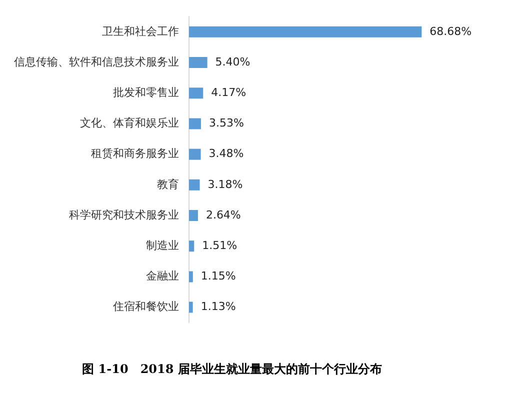  I want to click on y-tick-label: 科学研究和技术服务业, so click(124, 215).